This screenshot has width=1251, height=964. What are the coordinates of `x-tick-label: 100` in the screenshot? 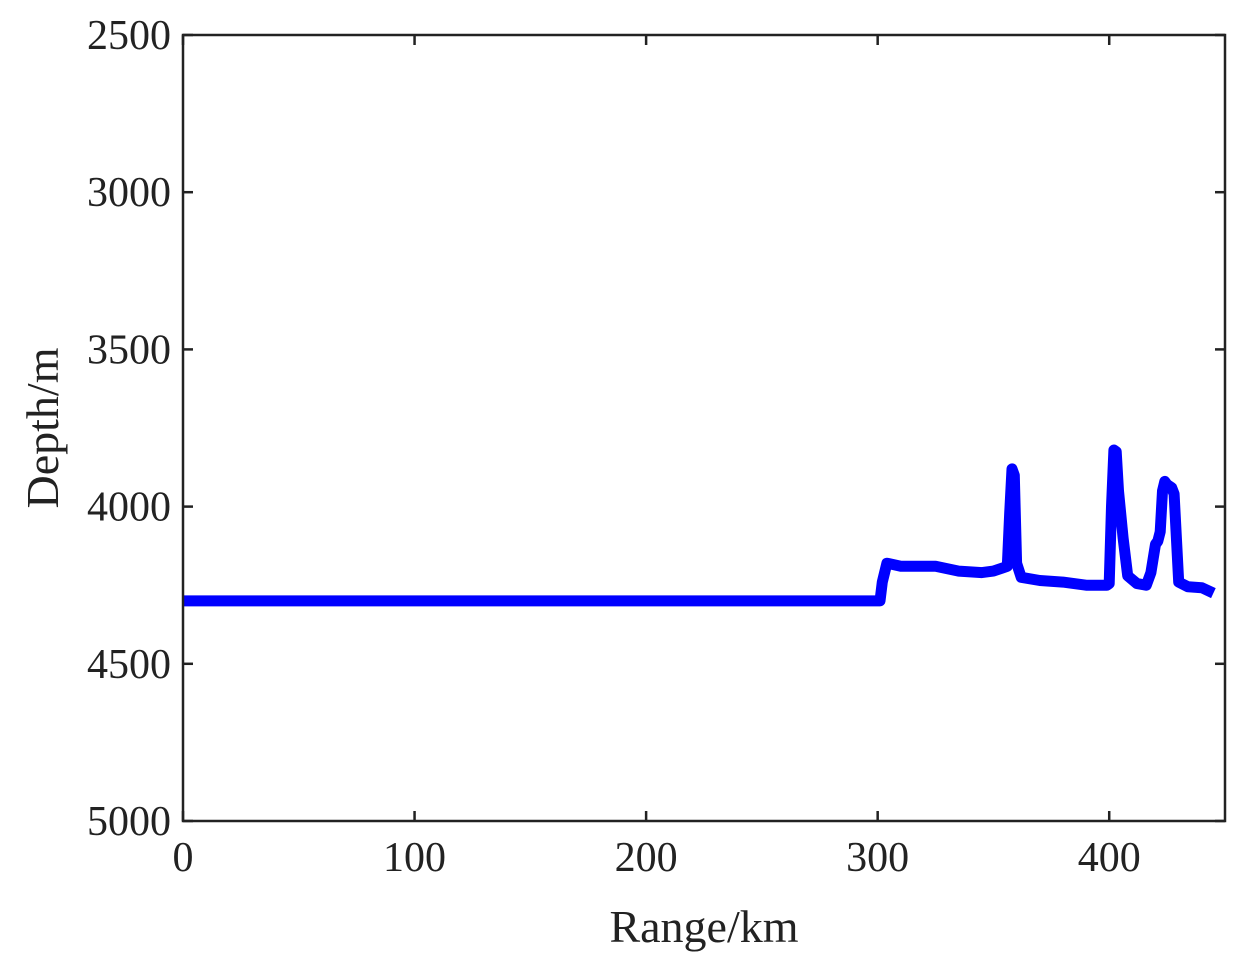 It's located at (414, 858).